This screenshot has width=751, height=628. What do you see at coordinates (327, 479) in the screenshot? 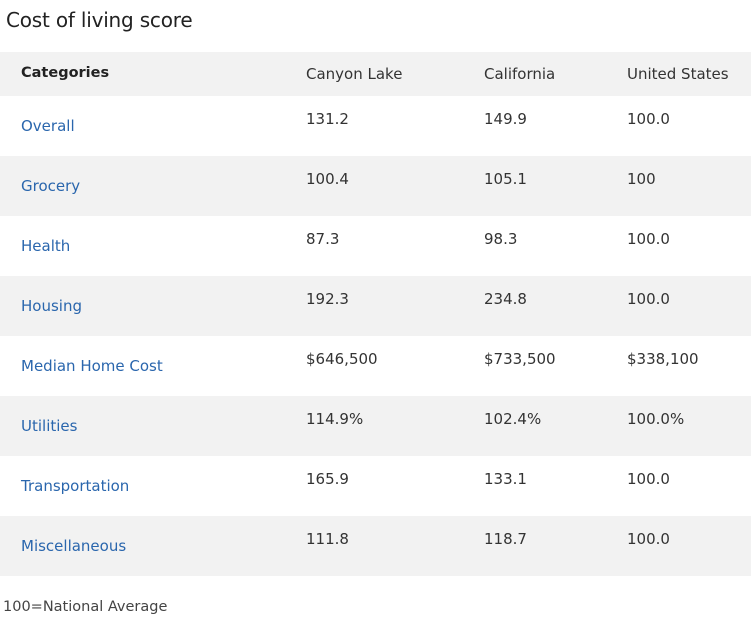
I see `canyon-lake-value: 165.9` at bounding box center [327, 479].